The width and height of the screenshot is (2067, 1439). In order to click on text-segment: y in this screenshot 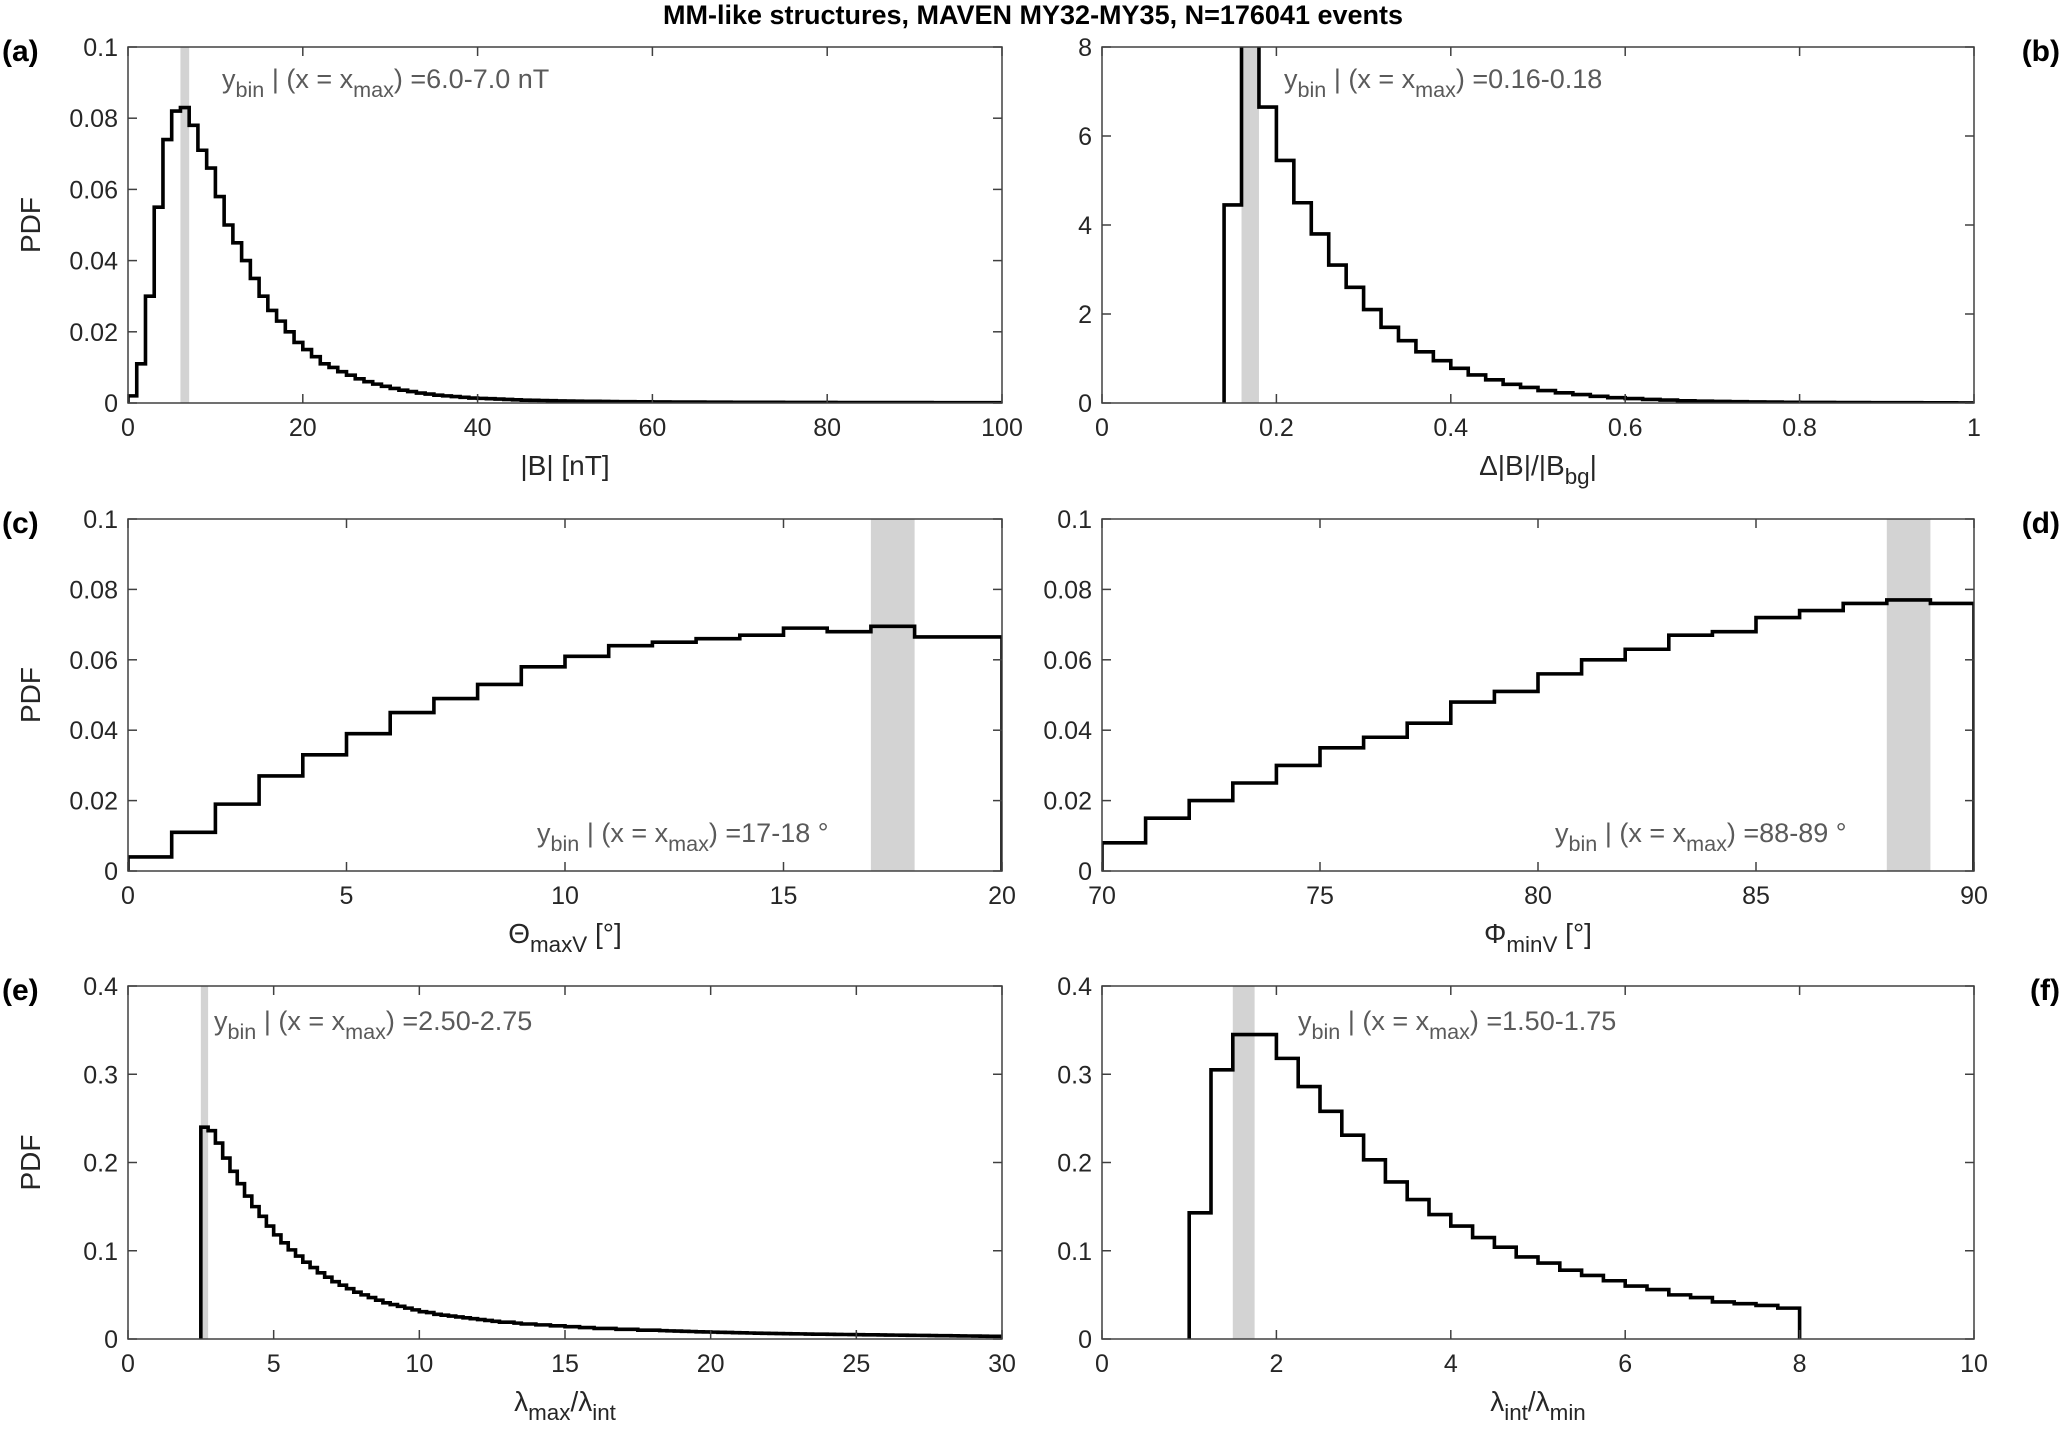, I will do `click(221, 1021)`.